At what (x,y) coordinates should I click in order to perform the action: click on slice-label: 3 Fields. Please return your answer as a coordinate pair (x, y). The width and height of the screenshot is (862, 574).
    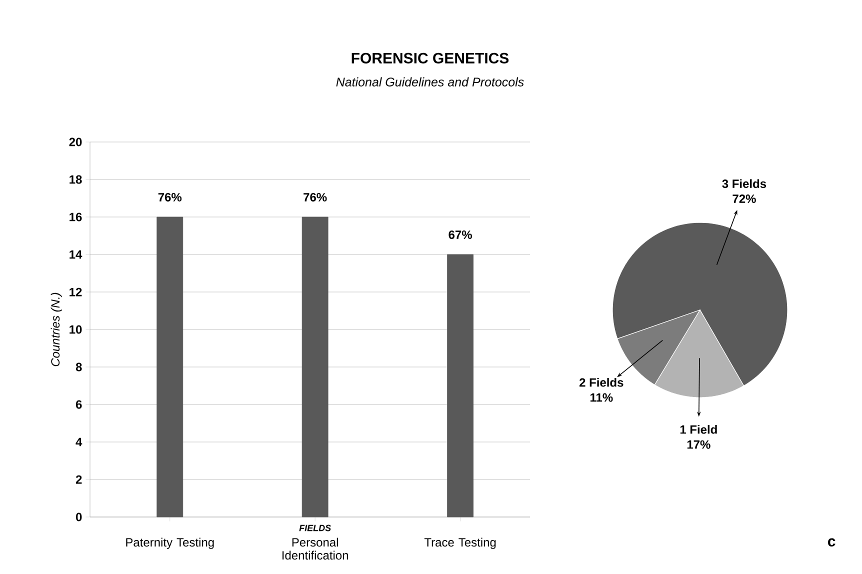
    Looking at the image, I should click on (744, 183).